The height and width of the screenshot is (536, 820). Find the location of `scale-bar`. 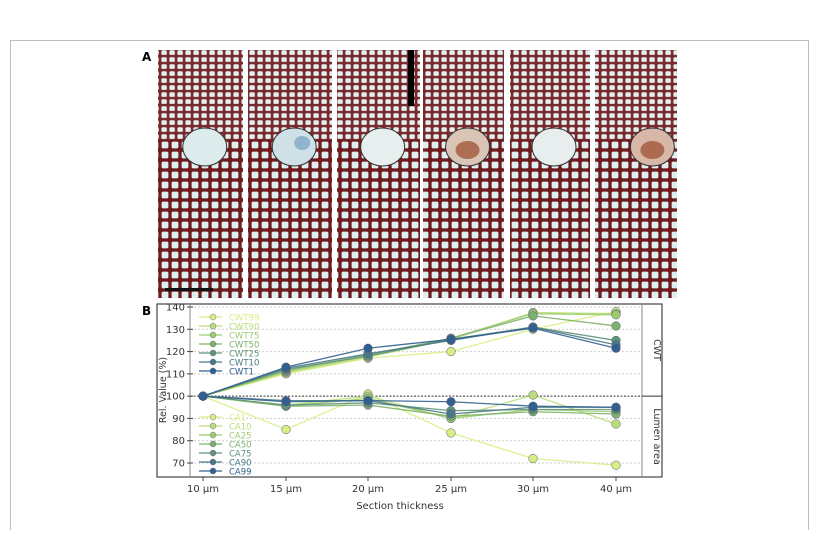

scale-bar is located at coordinates (189, 289).